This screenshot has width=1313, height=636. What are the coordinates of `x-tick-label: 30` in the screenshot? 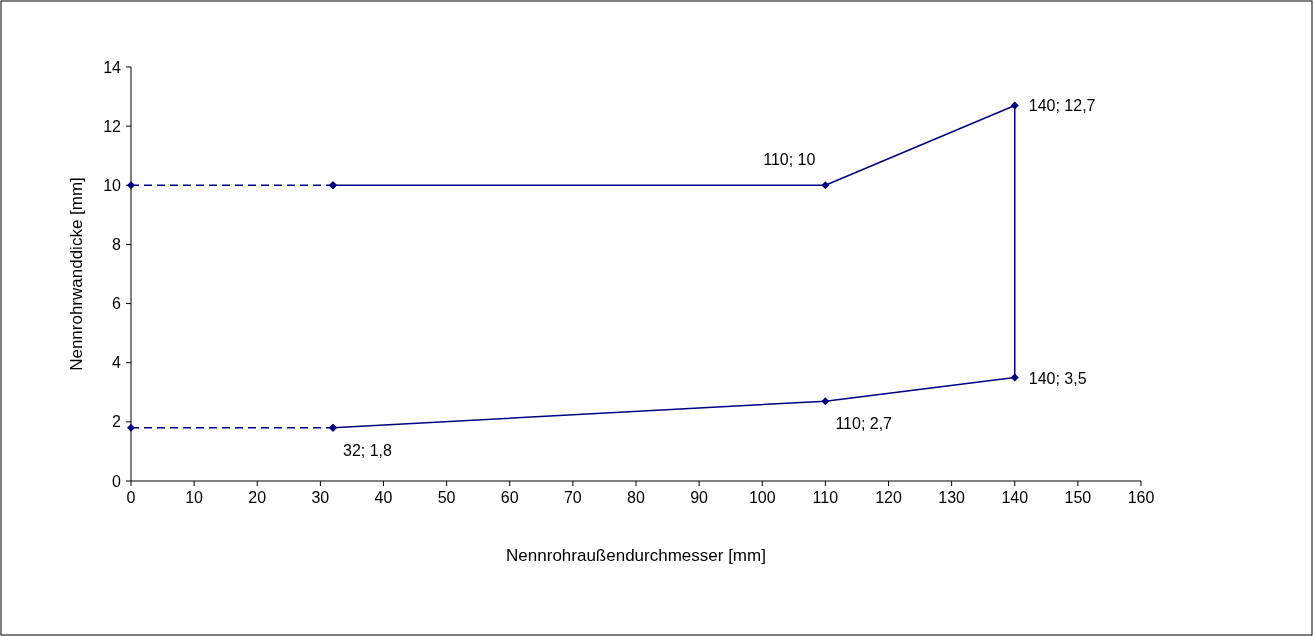 It's located at (320, 497).